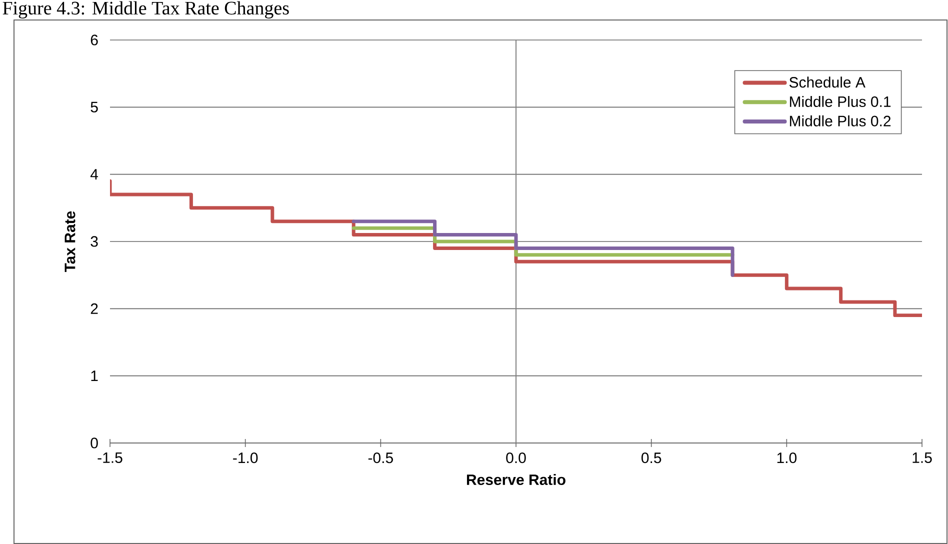  What do you see at coordinates (94, 308) in the screenshot?
I see `y-tick-label: 2` at bounding box center [94, 308].